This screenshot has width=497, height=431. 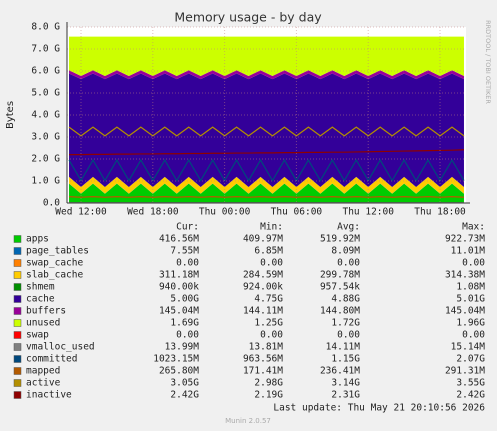 I want to click on legend-stat: 7.55M, so click(x=184, y=251).